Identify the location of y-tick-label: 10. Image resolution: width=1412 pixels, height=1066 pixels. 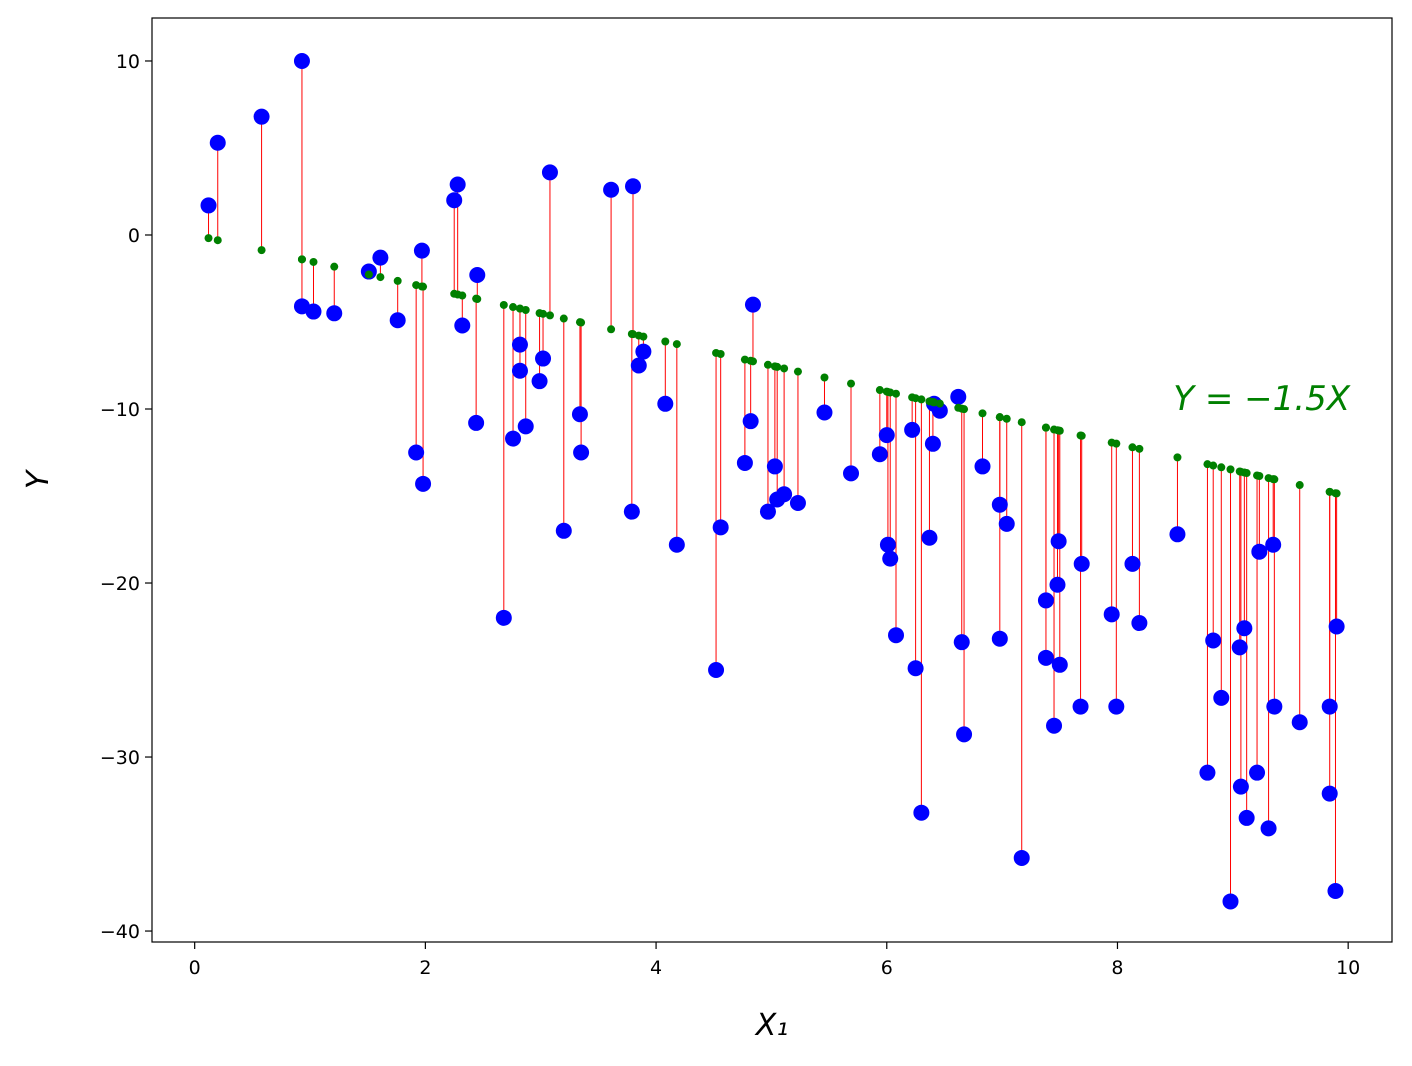
(128, 62).